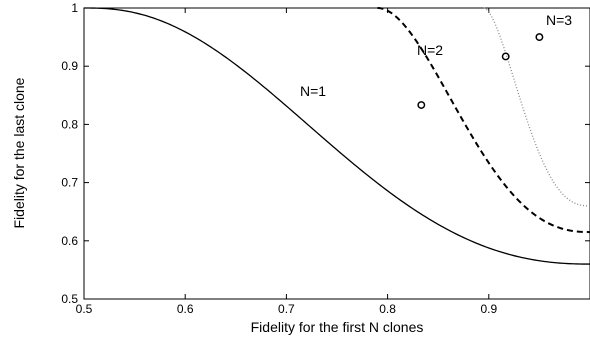 The width and height of the screenshot is (590, 341). What do you see at coordinates (488, 309) in the screenshot?
I see `x-tick-label: 0.9` at bounding box center [488, 309].